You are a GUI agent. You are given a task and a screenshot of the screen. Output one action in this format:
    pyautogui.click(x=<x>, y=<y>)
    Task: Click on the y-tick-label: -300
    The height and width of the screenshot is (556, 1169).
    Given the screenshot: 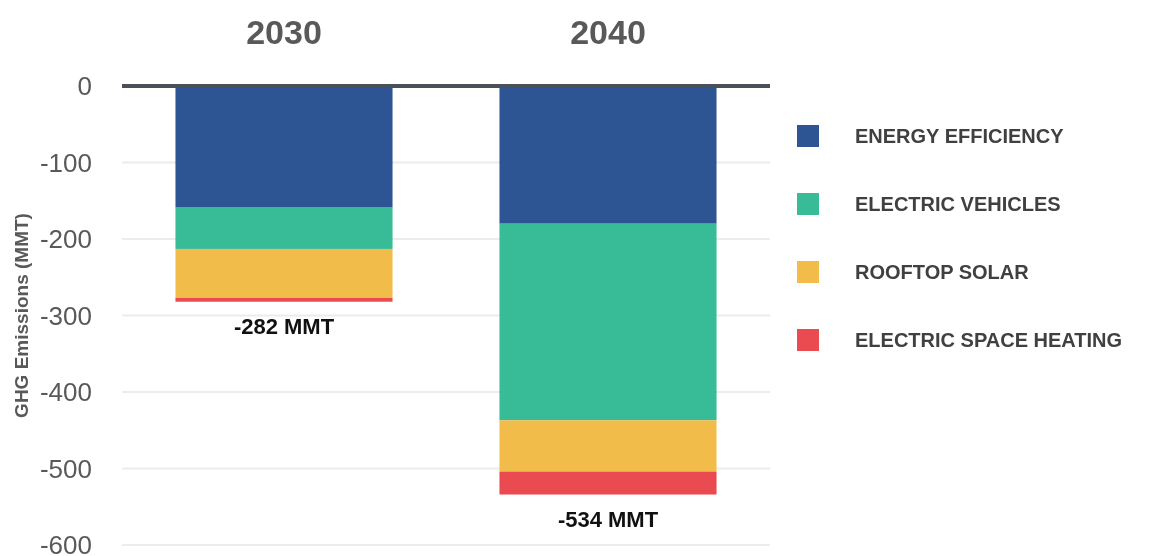 What is the action you would take?
    pyautogui.click(x=65, y=315)
    